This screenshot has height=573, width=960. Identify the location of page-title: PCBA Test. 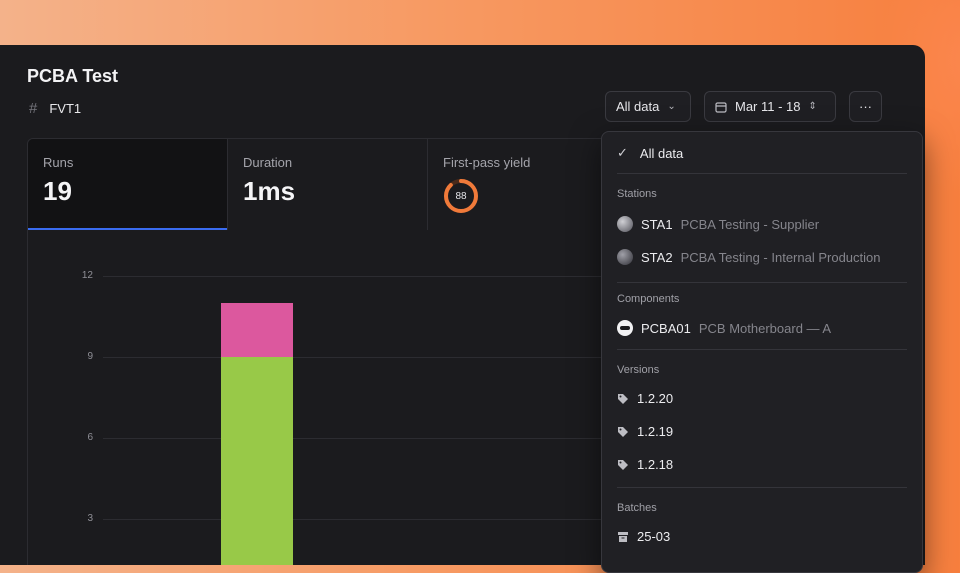
(73, 76).